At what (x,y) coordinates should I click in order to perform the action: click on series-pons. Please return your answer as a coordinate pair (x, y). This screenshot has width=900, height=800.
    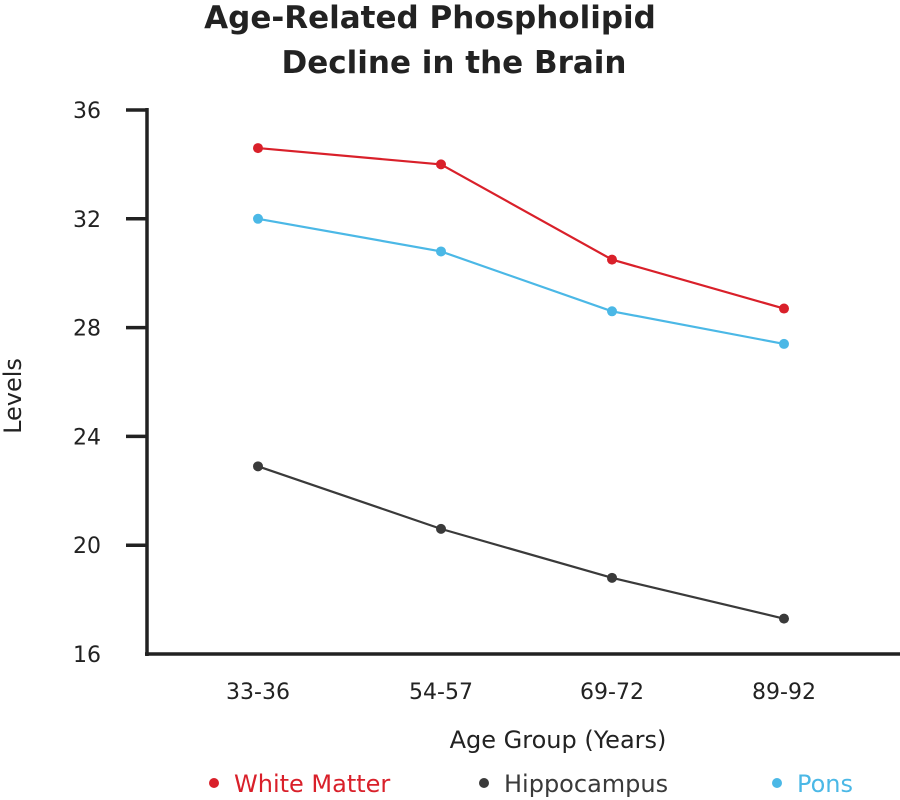
    Looking at the image, I should click on (521, 281).